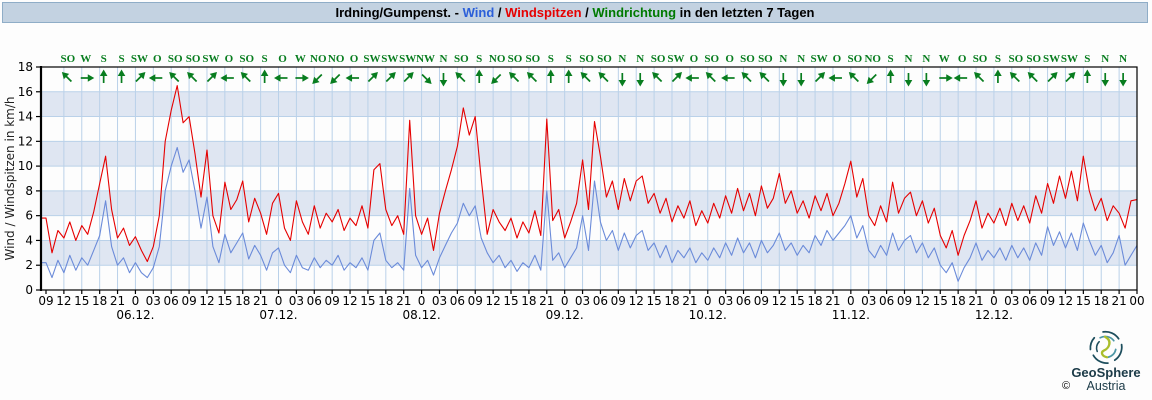 The image size is (1152, 400). I want to click on y-tick-label: 10, so click(25, 166).